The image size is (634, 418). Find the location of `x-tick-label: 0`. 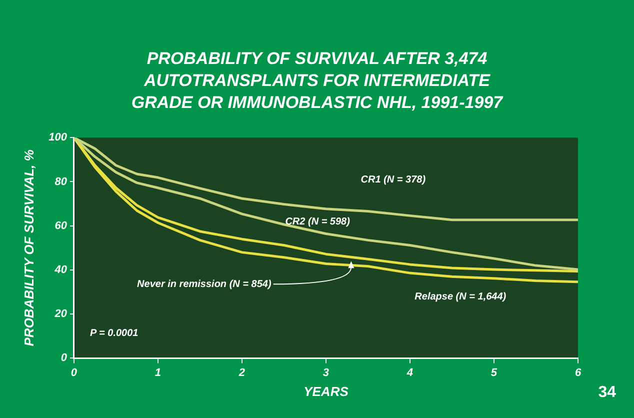

x-tick-label: 0 is located at coordinates (74, 372).